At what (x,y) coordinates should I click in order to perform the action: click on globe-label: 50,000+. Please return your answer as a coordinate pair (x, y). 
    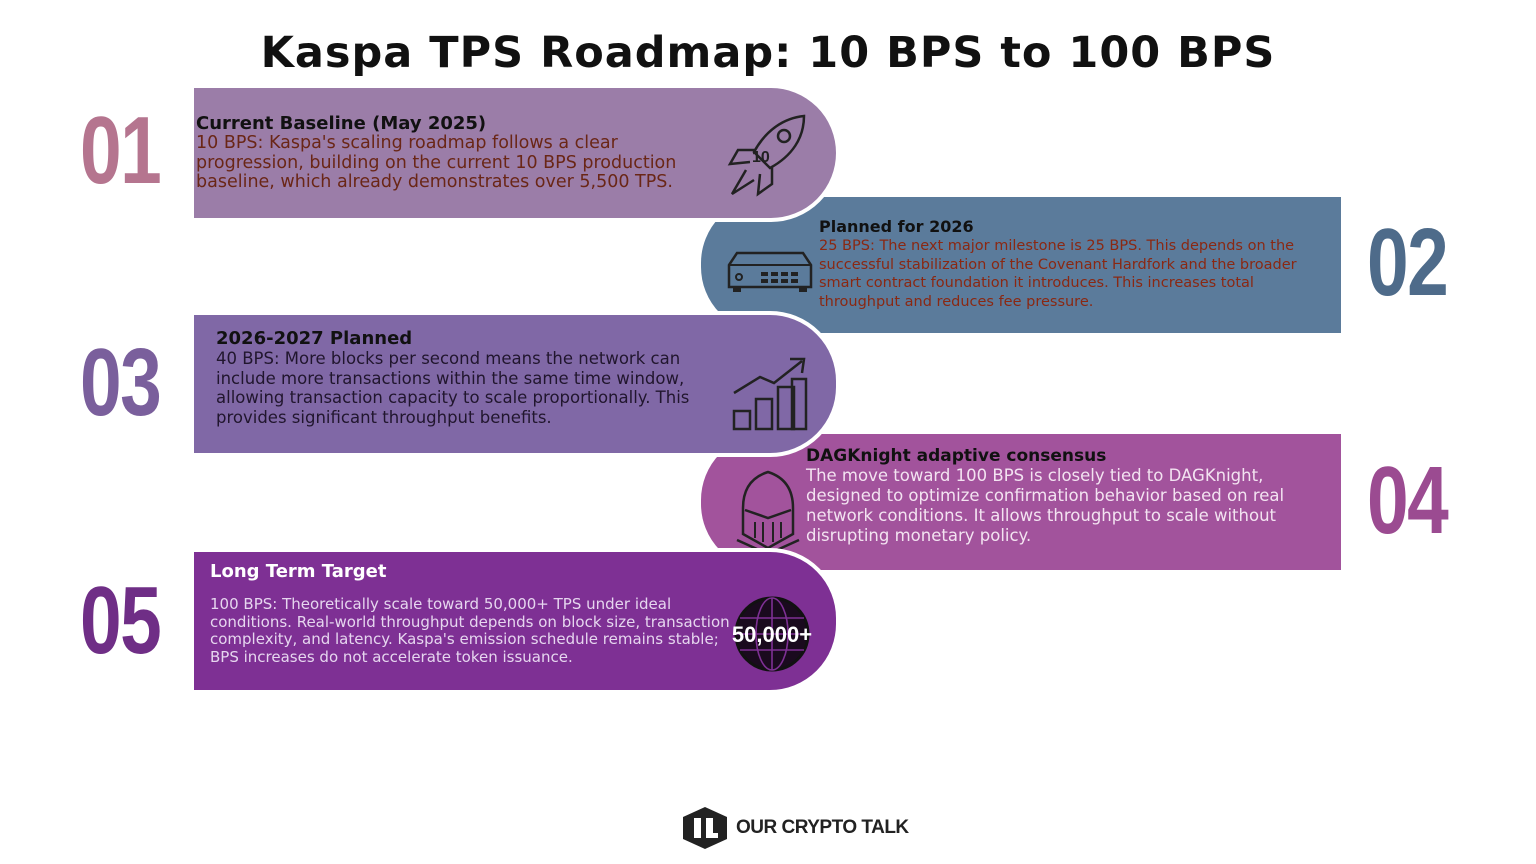
    Looking at the image, I should click on (772, 634).